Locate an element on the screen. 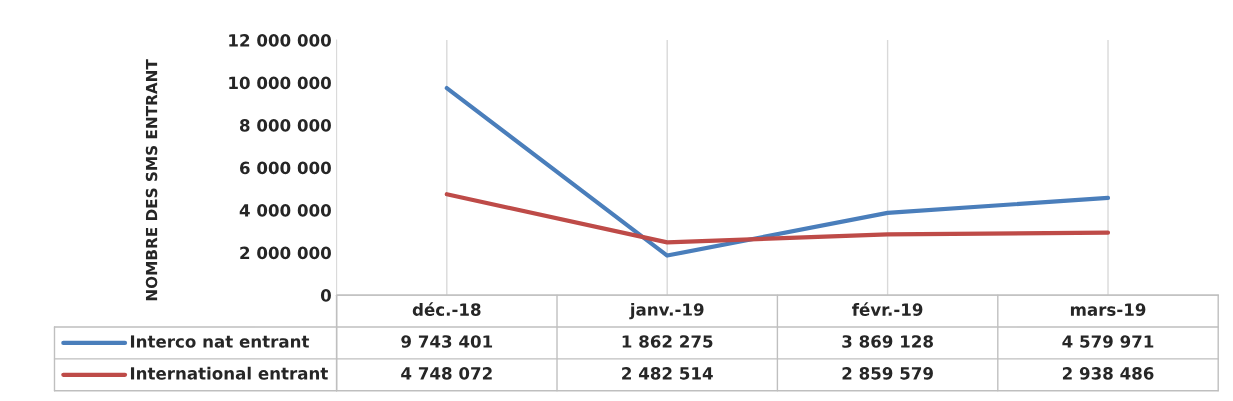 The image size is (1233, 401). data-label: 2 859 579 is located at coordinates (887, 373).